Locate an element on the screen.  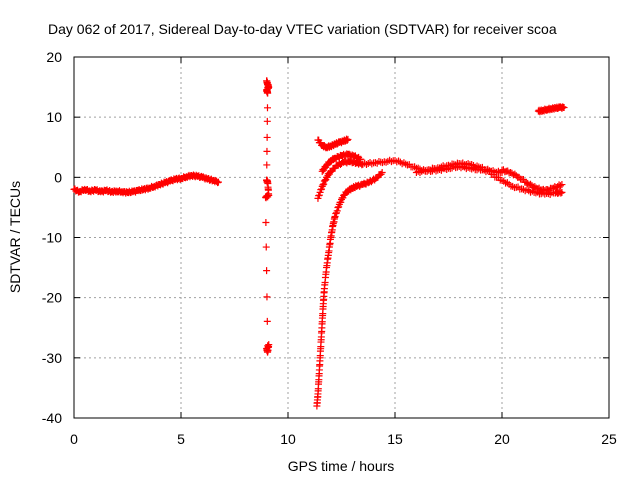
y-tick-label: -20 is located at coordinates (52, 298).